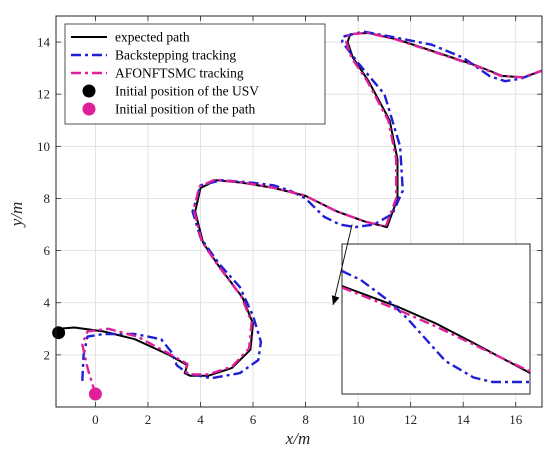 The width and height of the screenshot is (550, 455). I want to click on y-tick-label-2: 6, so click(47, 250).